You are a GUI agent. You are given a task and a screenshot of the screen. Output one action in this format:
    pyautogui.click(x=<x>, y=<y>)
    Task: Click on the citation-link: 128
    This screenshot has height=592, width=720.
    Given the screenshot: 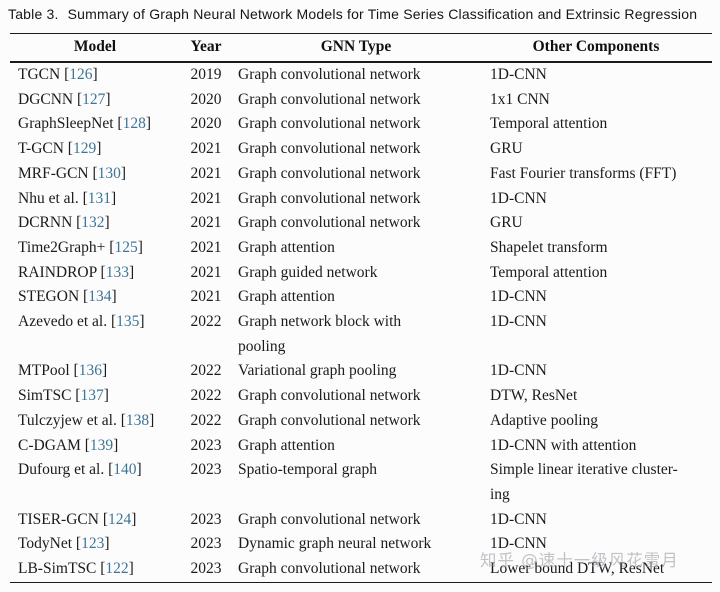 What is the action you would take?
    pyautogui.click(x=134, y=124)
    